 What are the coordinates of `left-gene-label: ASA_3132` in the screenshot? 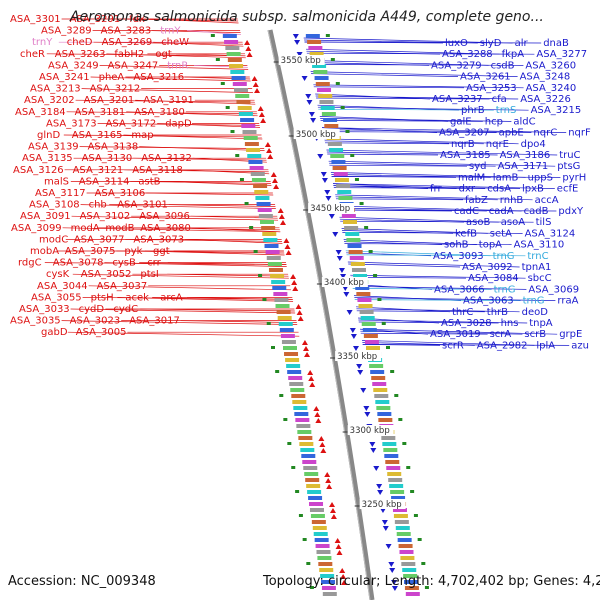 It's located at (166, 158).